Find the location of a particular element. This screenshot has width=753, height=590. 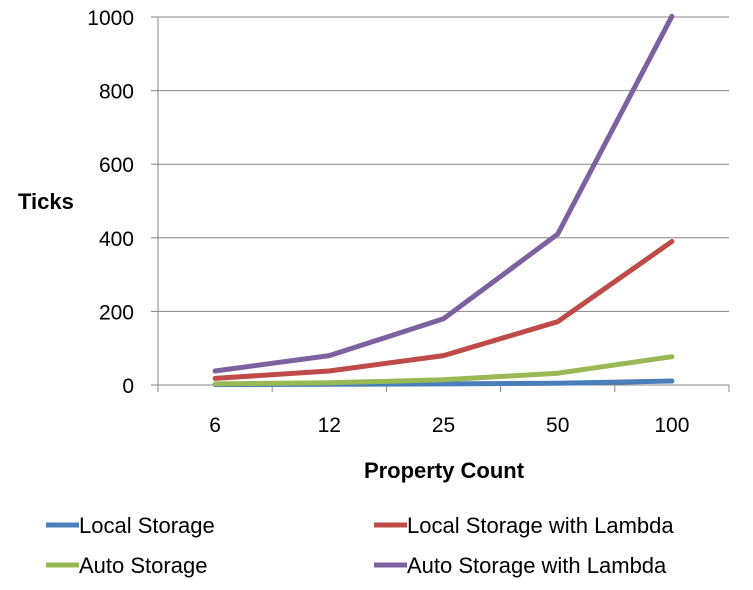

series-line-local-storage-with-lambda is located at coordinates (443, 310).